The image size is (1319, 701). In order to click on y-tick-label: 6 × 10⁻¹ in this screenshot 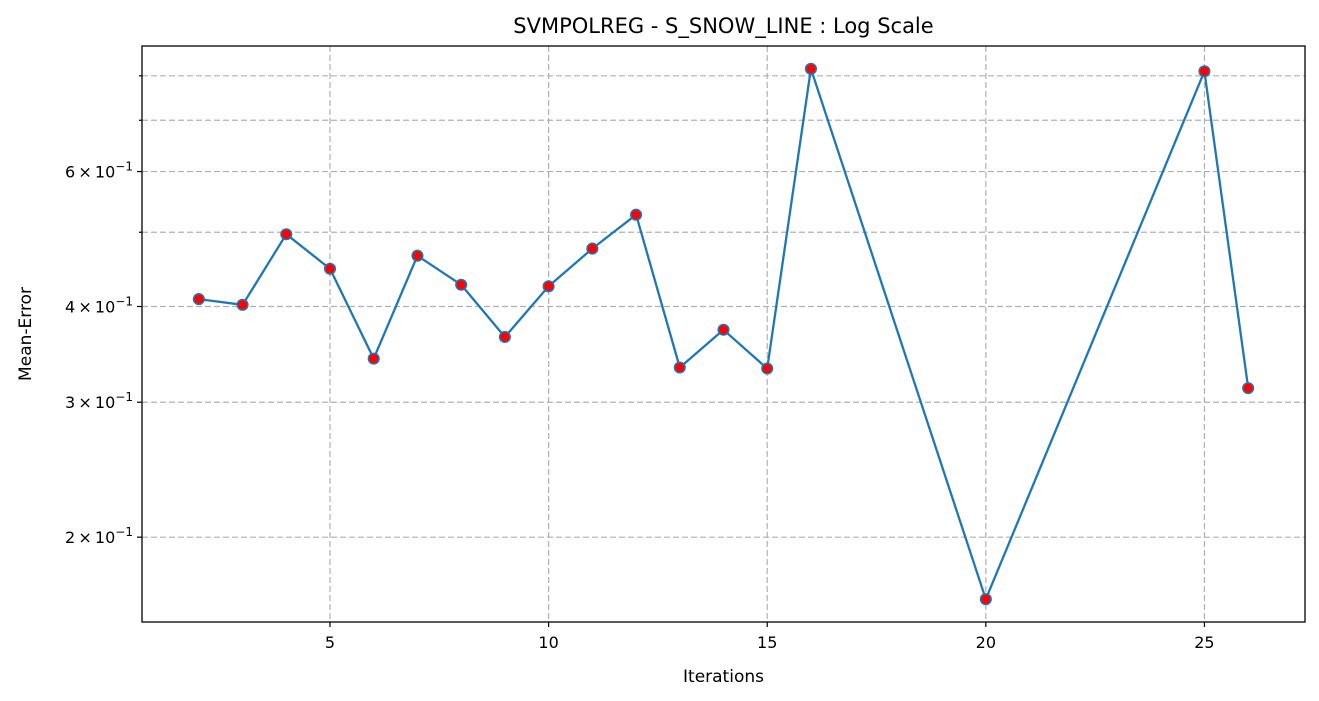, I will do `click(99, 171)`.